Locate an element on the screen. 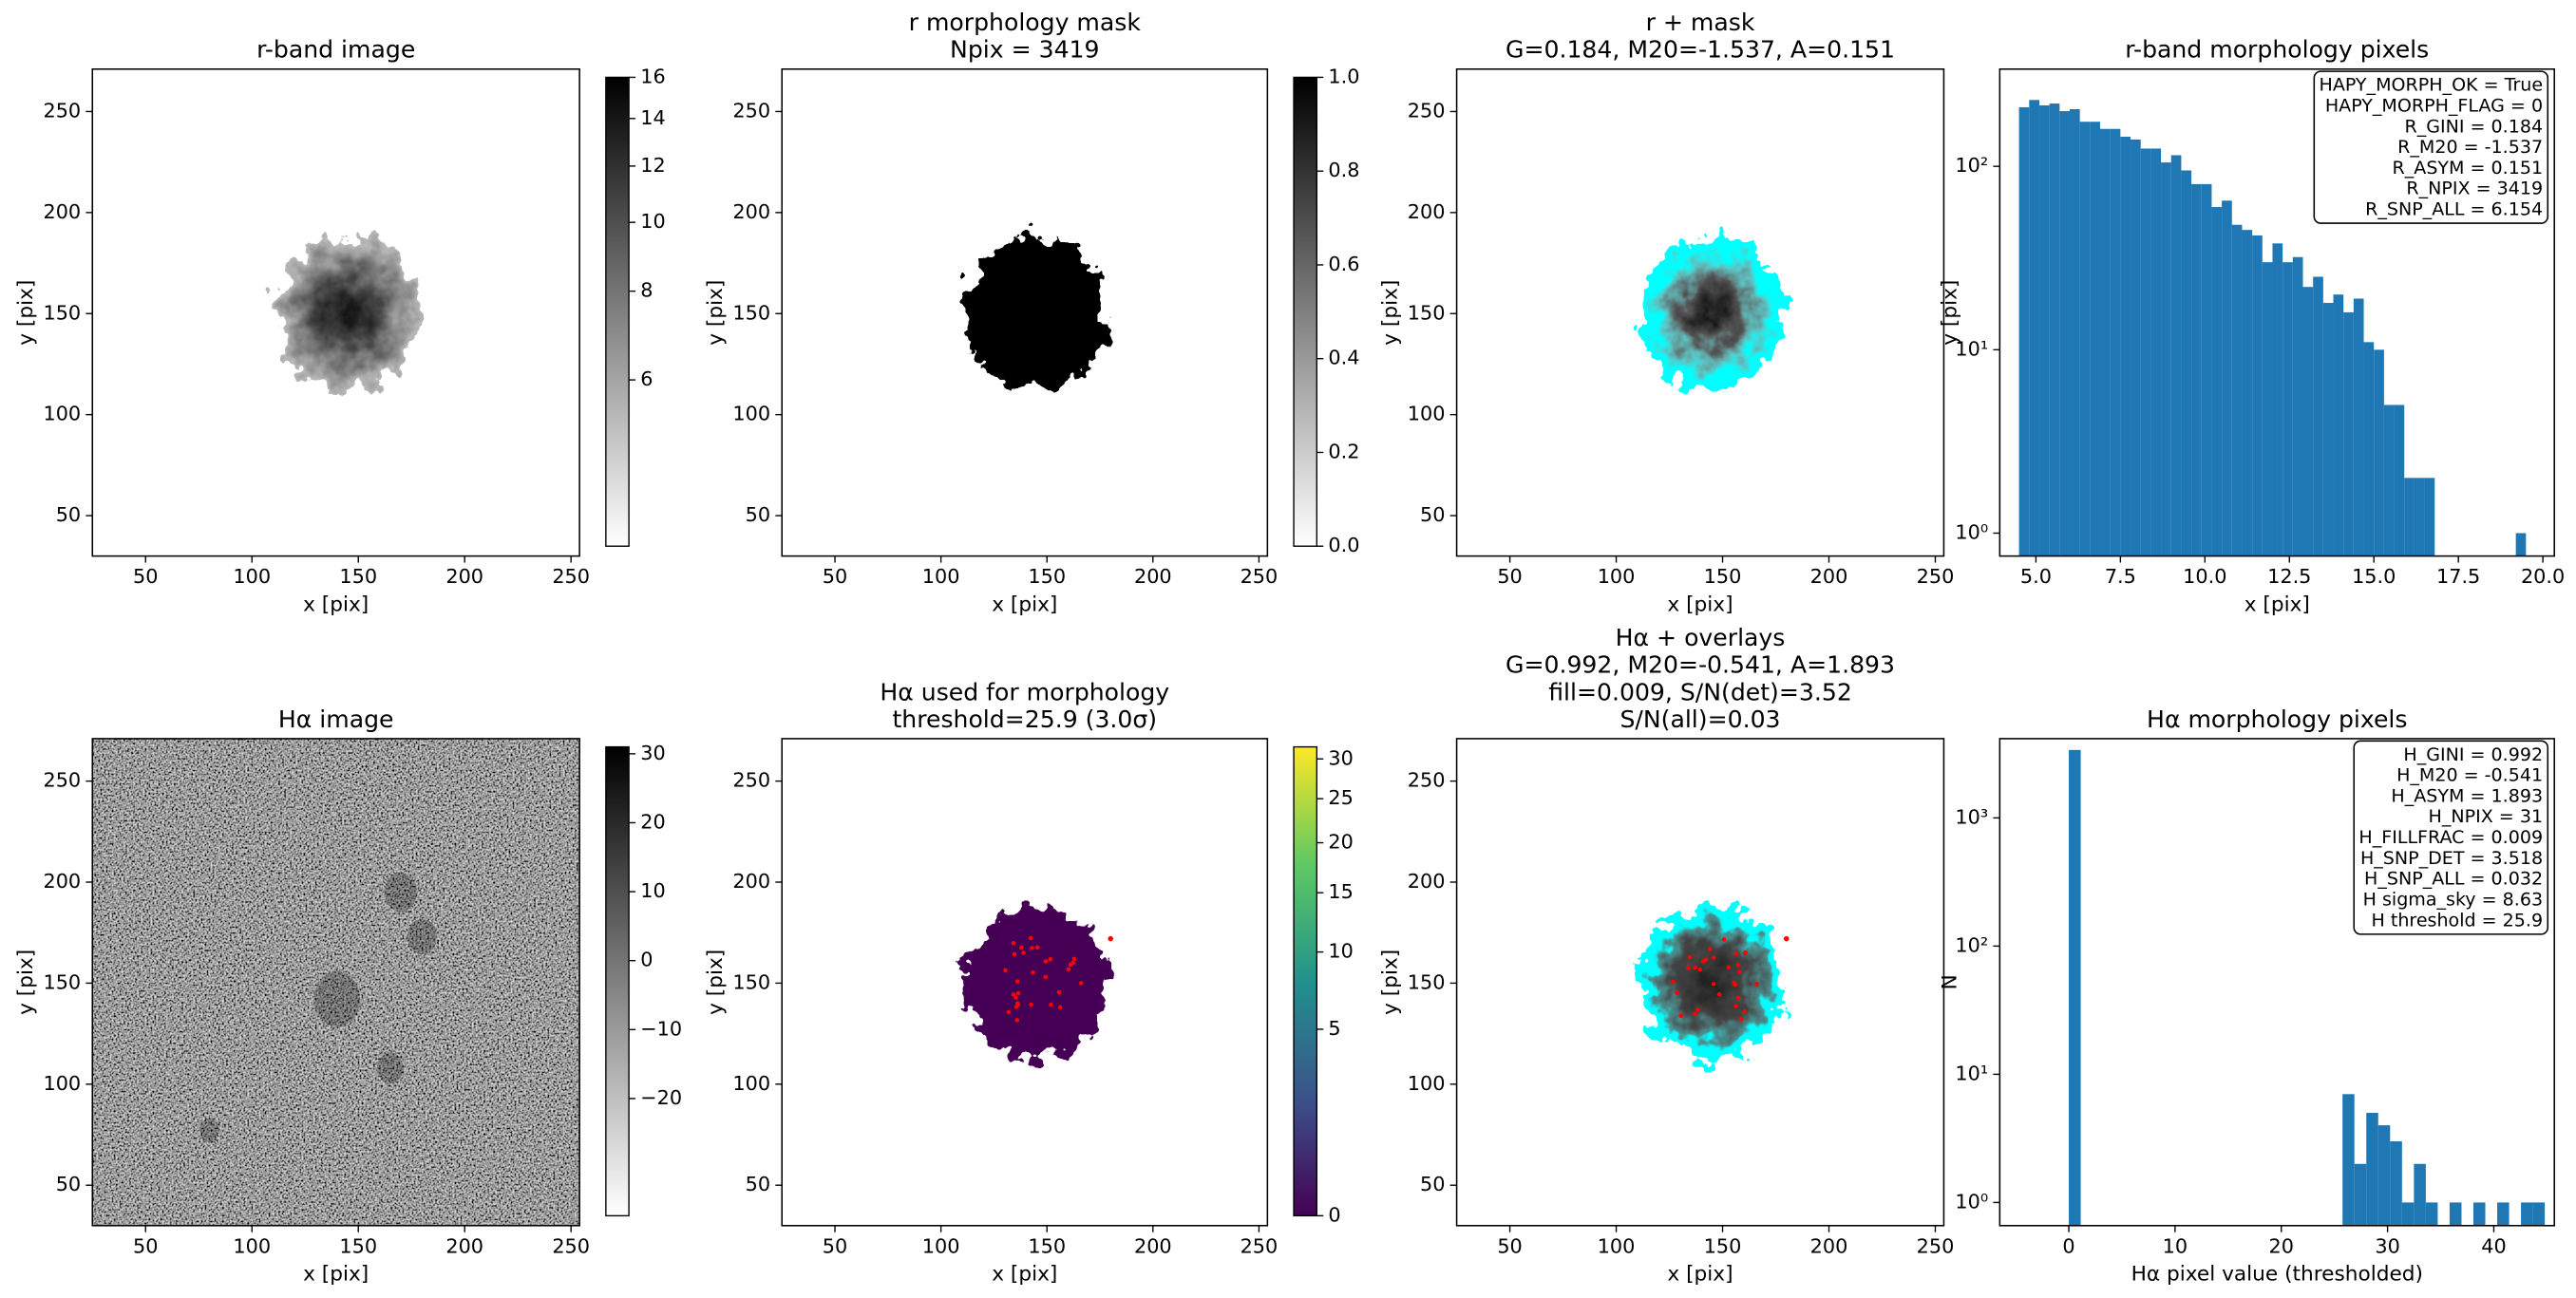 This screenshot has width=2576, height=1298. panel-title: Hα + overlays is located at coordinates (1701, 637).